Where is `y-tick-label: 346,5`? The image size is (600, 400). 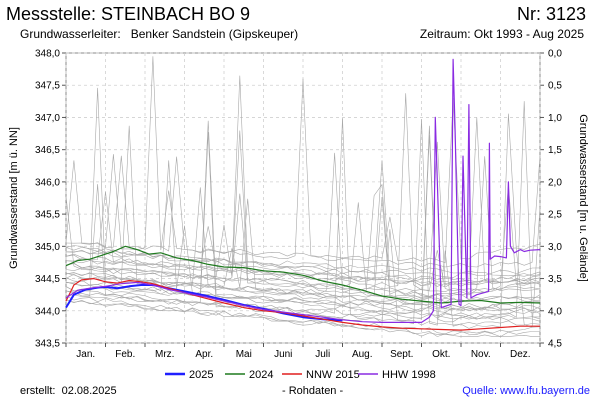
y-tick-label: 346,5 is located at coordinates (47, 150).